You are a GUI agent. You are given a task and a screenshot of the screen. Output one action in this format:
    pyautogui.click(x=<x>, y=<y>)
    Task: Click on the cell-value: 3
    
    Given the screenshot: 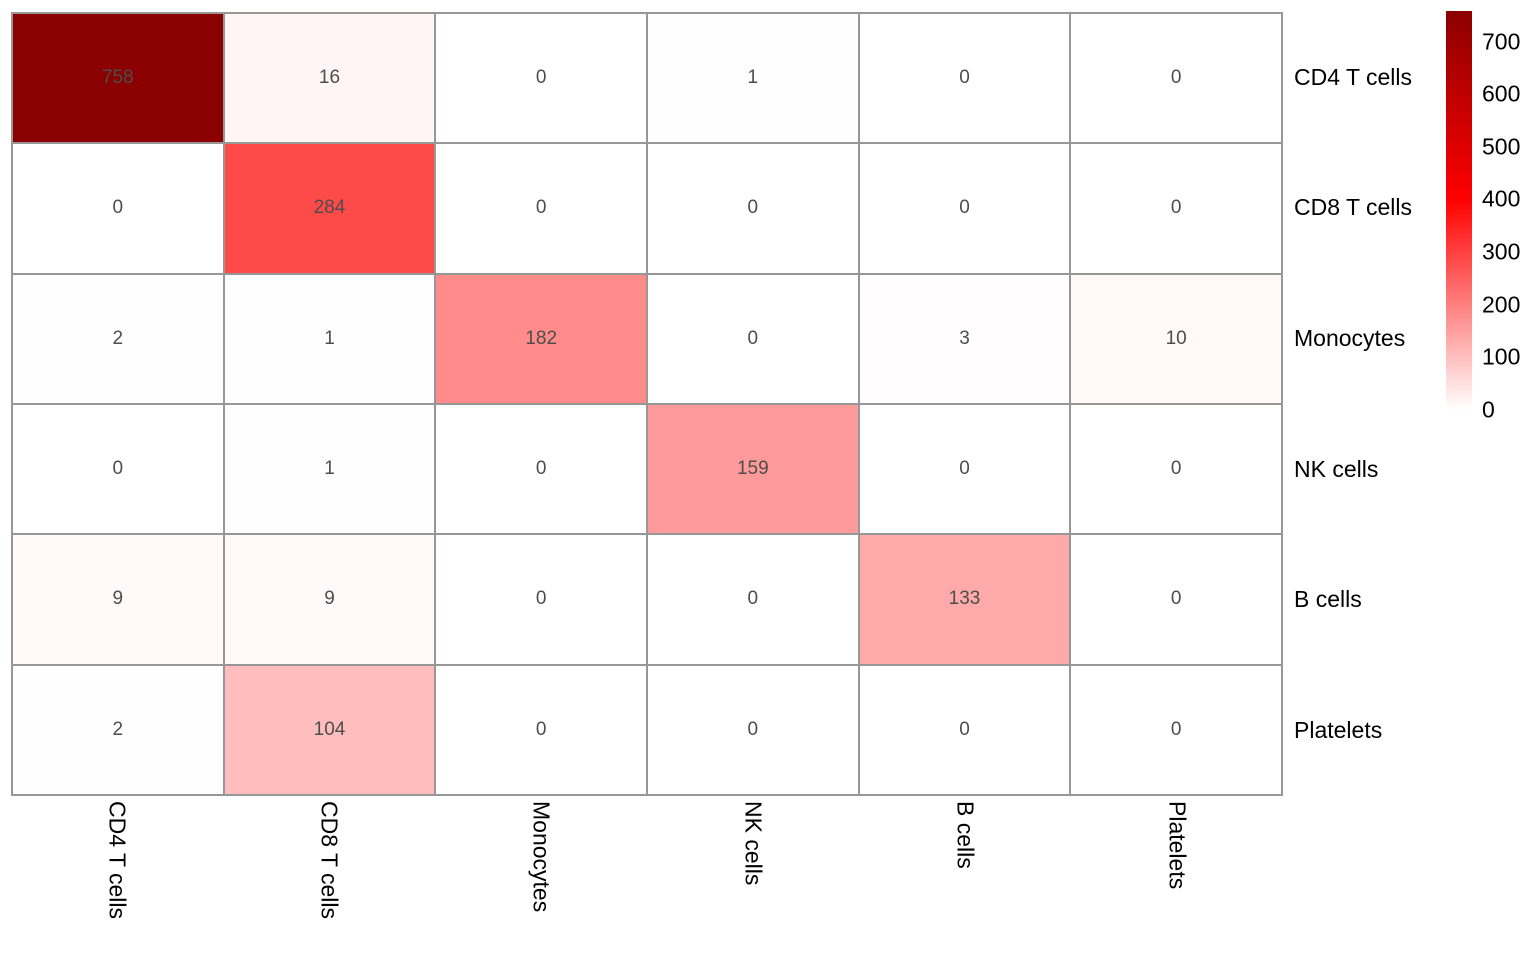 What is the action you would take?
    pyautogui.click(x=964, y=338)
    